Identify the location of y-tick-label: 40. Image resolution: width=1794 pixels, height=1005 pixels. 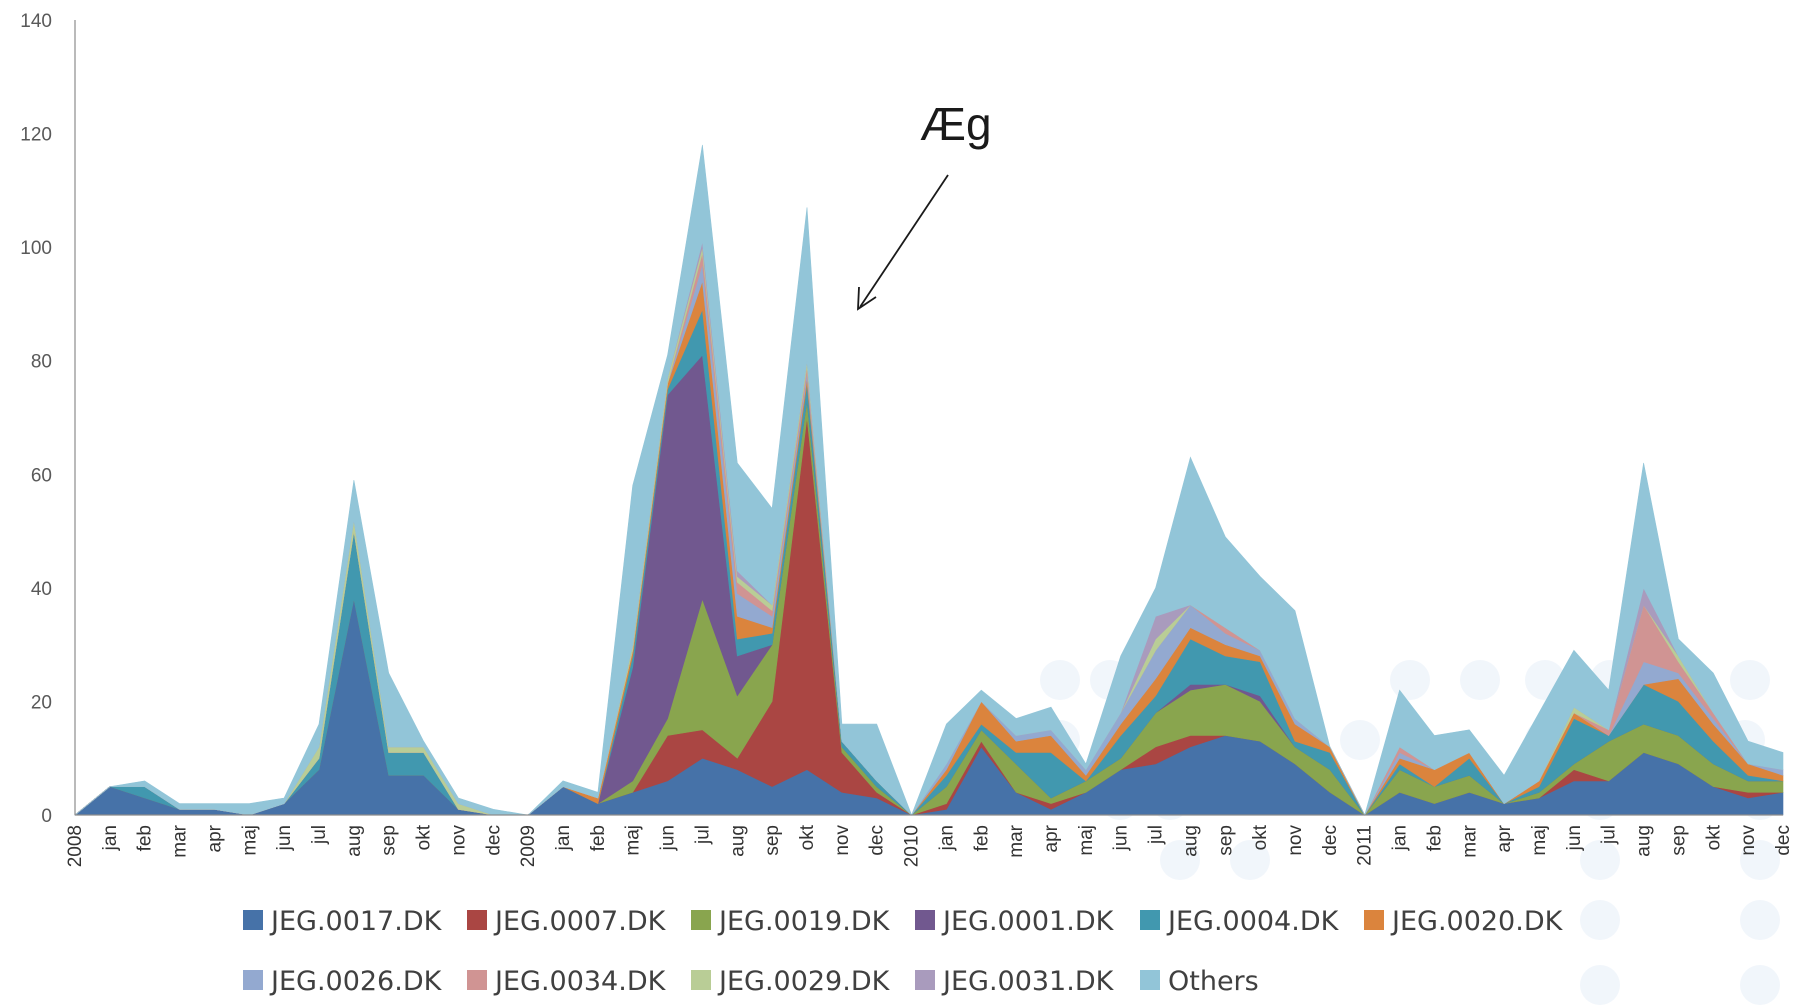
(41, 589).